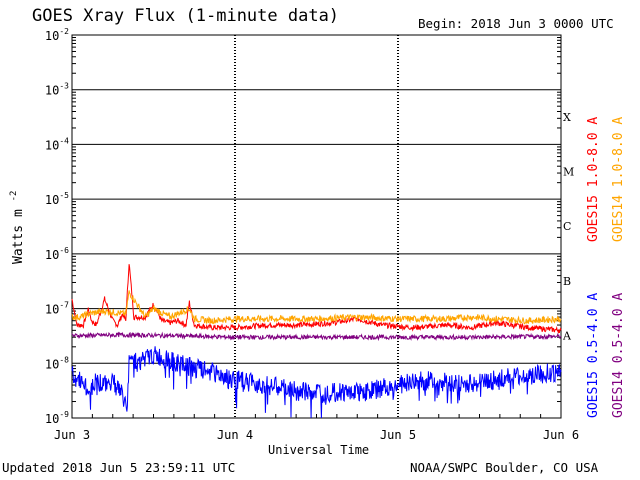 The image size is (640, 480). What do you see at coordinates (57, 199) in the screenshot?
I see `y-tick-label: 10⁻⁵` at bounding box center [57, 199].